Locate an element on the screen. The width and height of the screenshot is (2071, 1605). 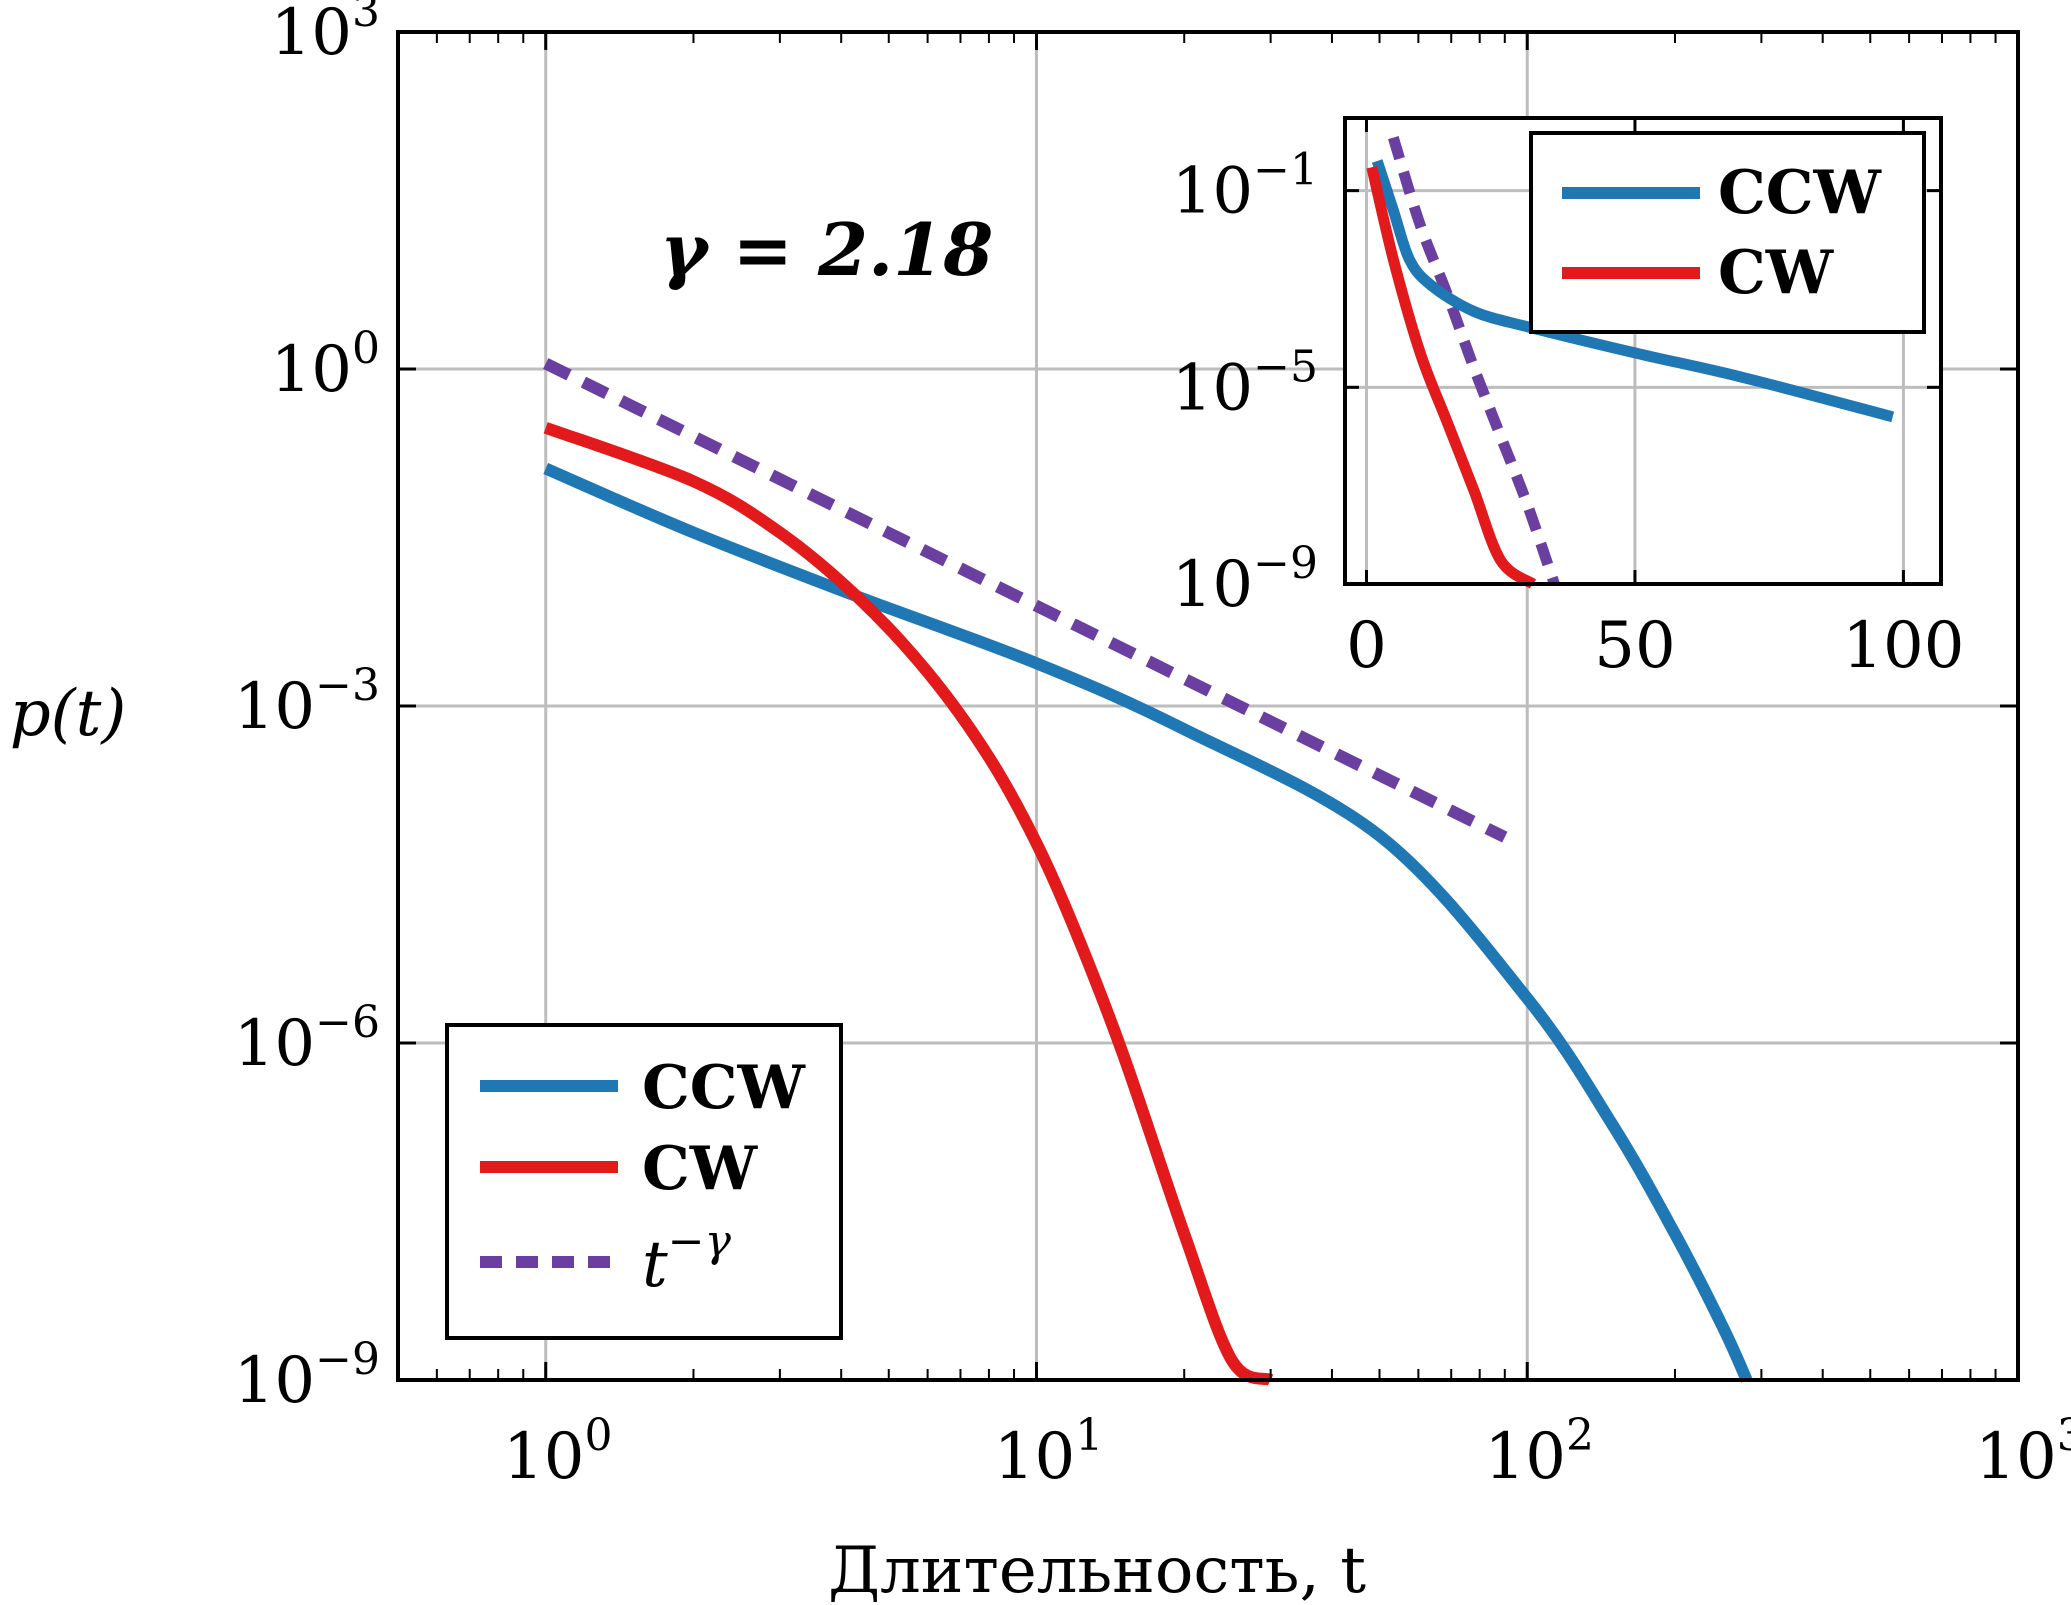
inset-ytick-label-0: 10⁻⁹ is located at coordinates (1245, 580).